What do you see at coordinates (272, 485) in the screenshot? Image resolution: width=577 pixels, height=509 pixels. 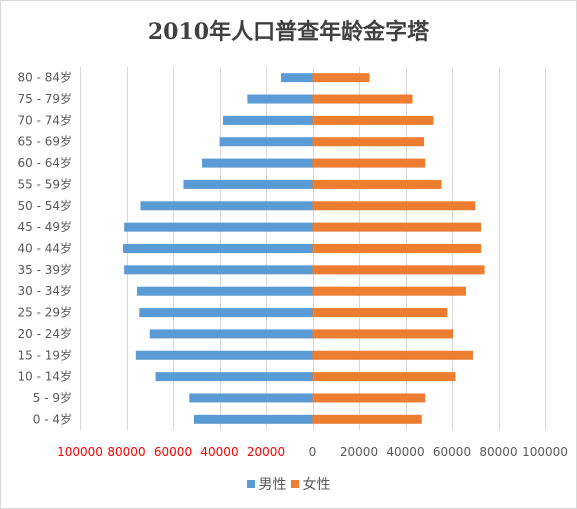 I see `legend-label: 男性` at bounding box center [272, 485].